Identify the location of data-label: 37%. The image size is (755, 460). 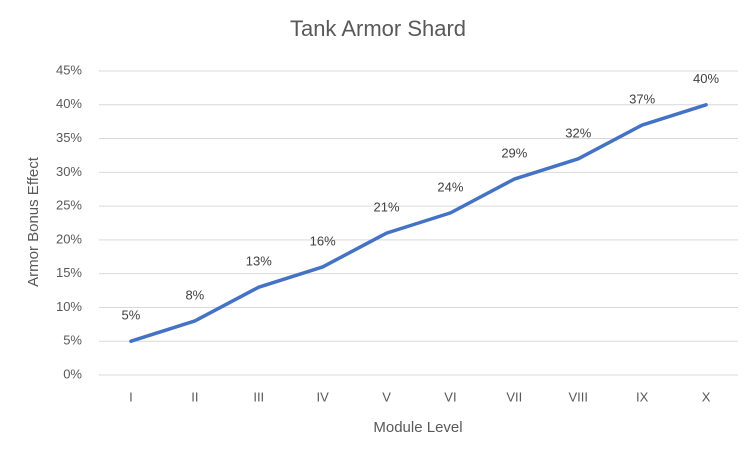
(642, 98).